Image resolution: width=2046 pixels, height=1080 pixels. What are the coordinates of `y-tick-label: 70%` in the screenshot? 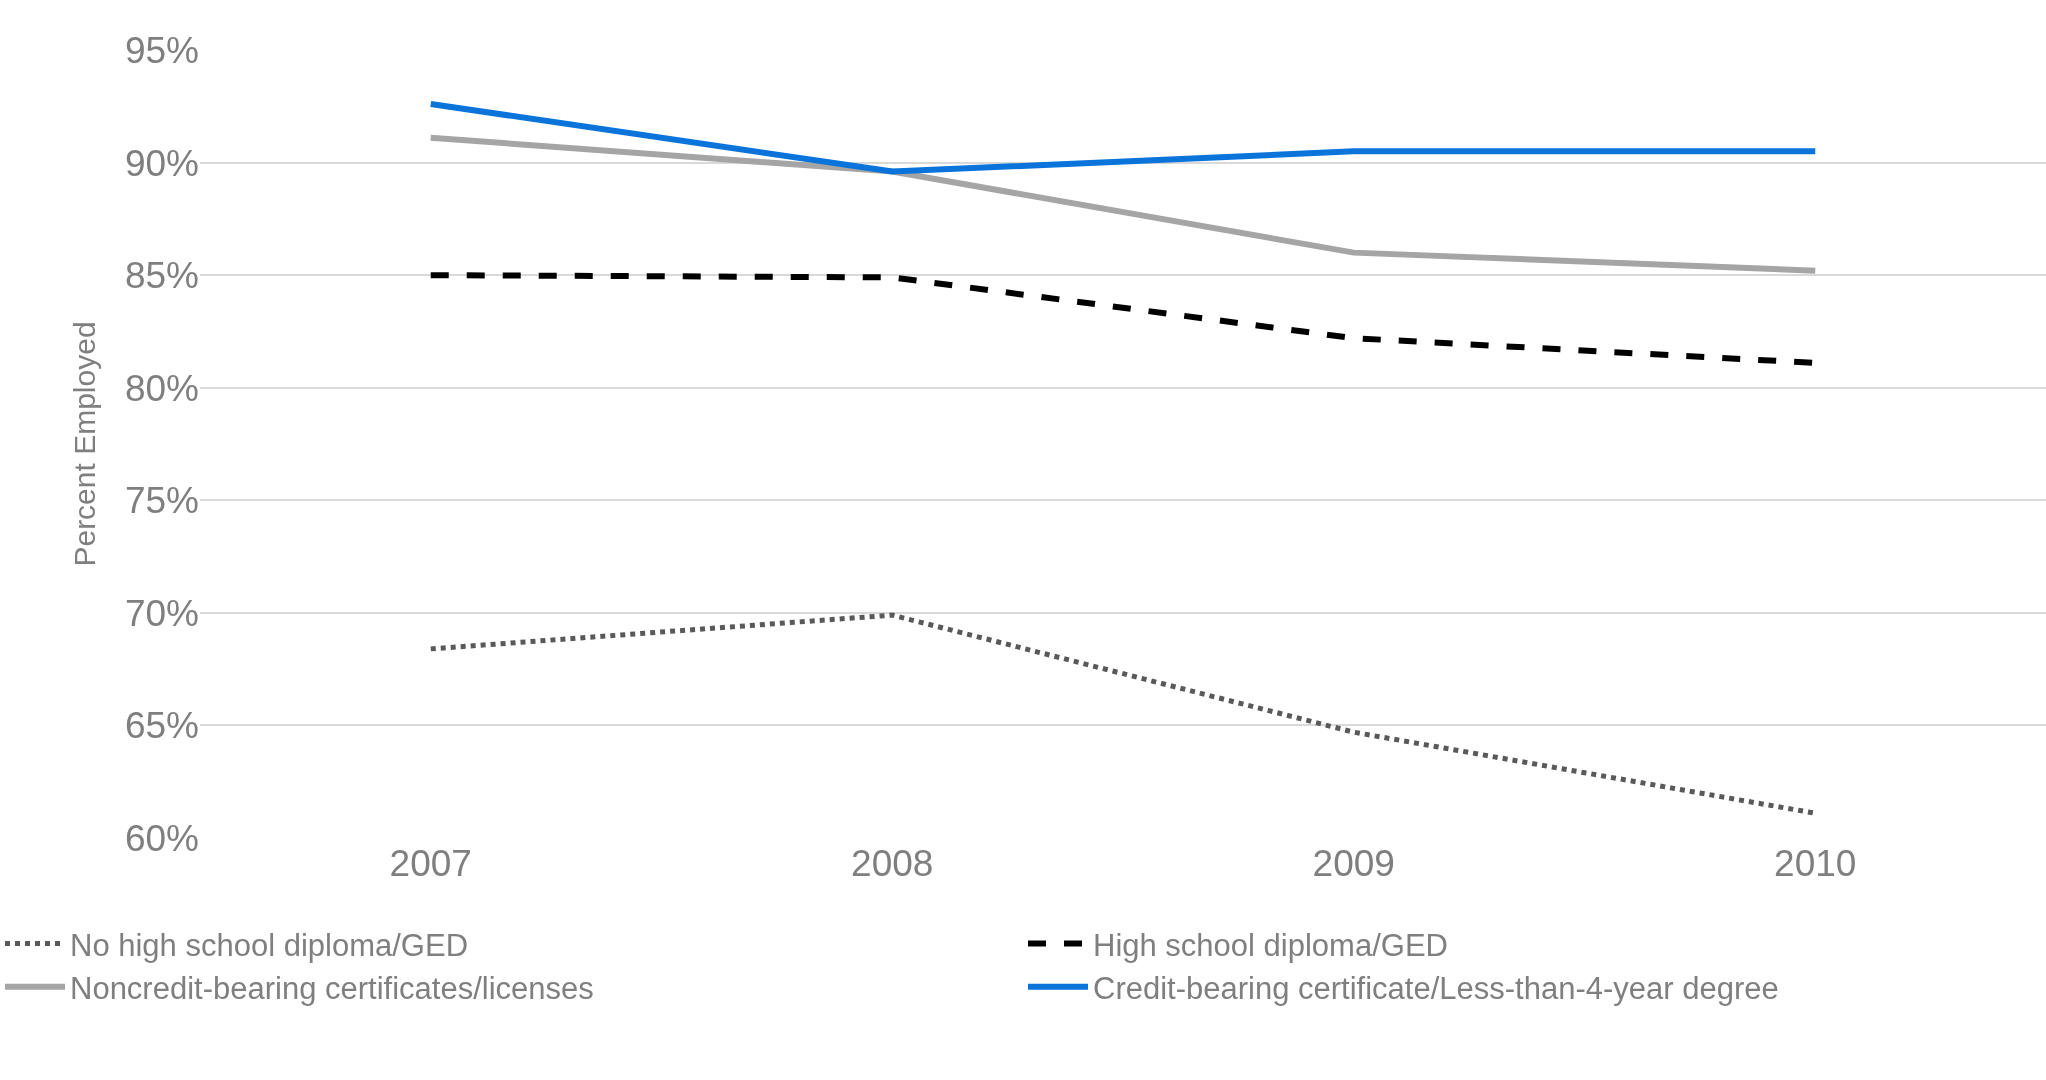 It's located at (161, 613).